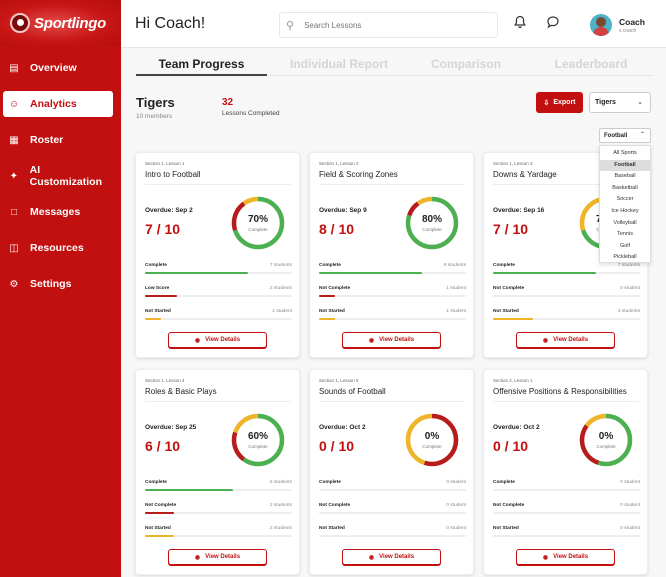  What do you see at coordinates (218, 401) in the screenshot?
I see `divider` at bounding box center [218, 401].